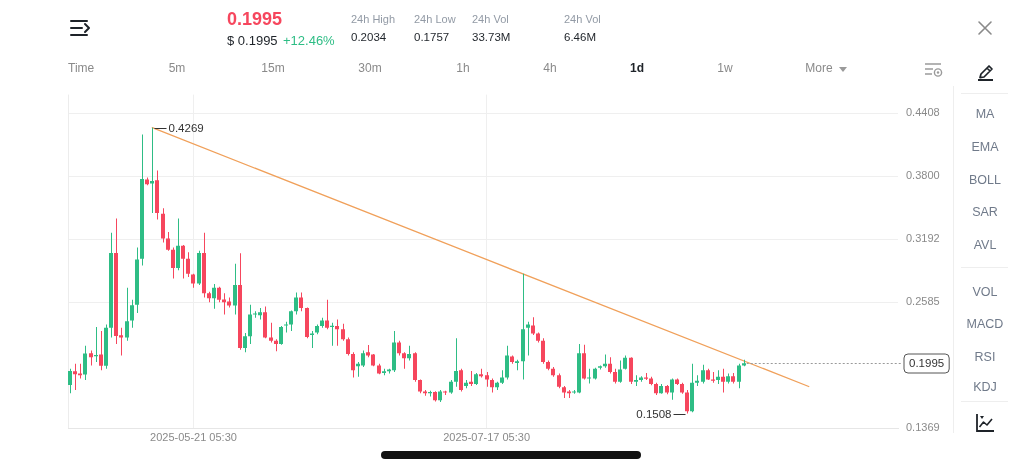 The height and width of the screenshot is (459, 1024). I want to click on y-tick-label: 0.3192, so click(923, 238).